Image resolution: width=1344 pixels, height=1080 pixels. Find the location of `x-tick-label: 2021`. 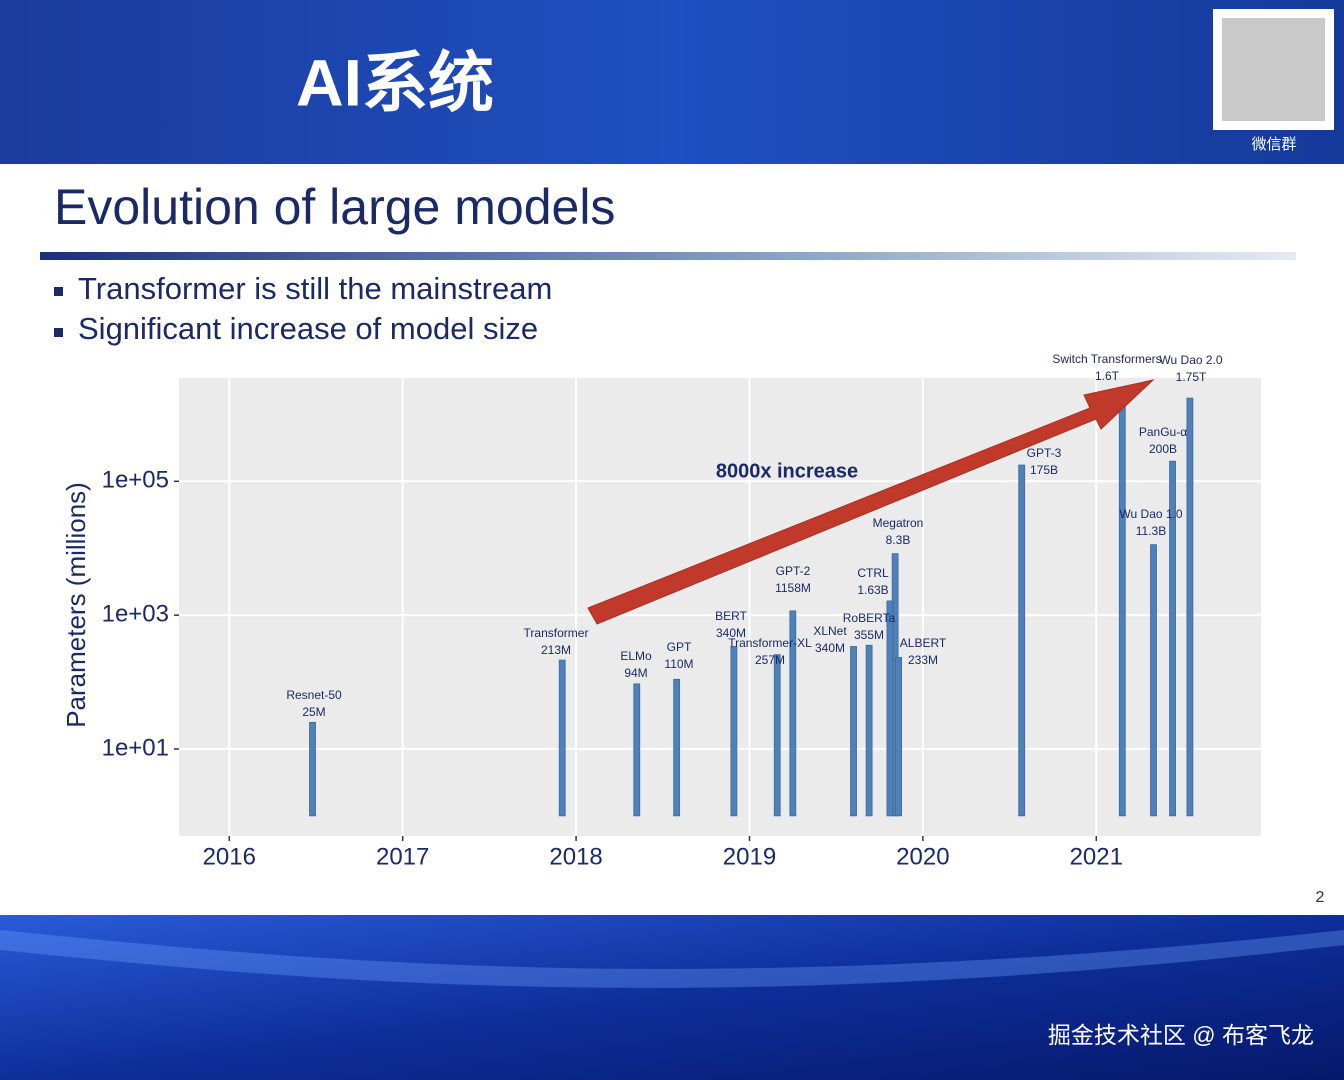

x-tick-label: 2021 is located at coordinates (1096, 856).